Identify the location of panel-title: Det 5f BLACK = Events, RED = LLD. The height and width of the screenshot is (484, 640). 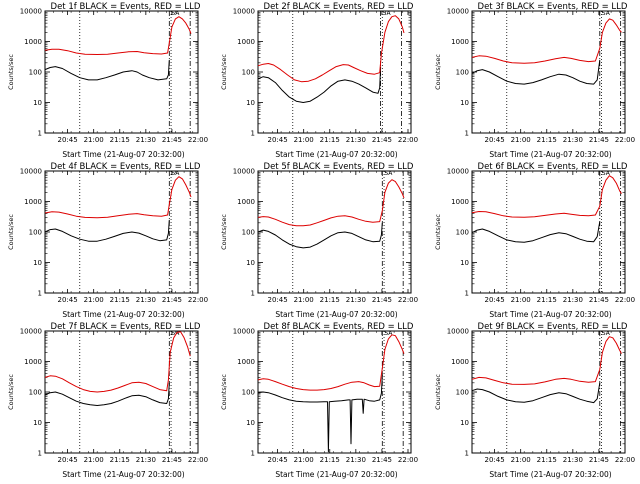
(339, 167).